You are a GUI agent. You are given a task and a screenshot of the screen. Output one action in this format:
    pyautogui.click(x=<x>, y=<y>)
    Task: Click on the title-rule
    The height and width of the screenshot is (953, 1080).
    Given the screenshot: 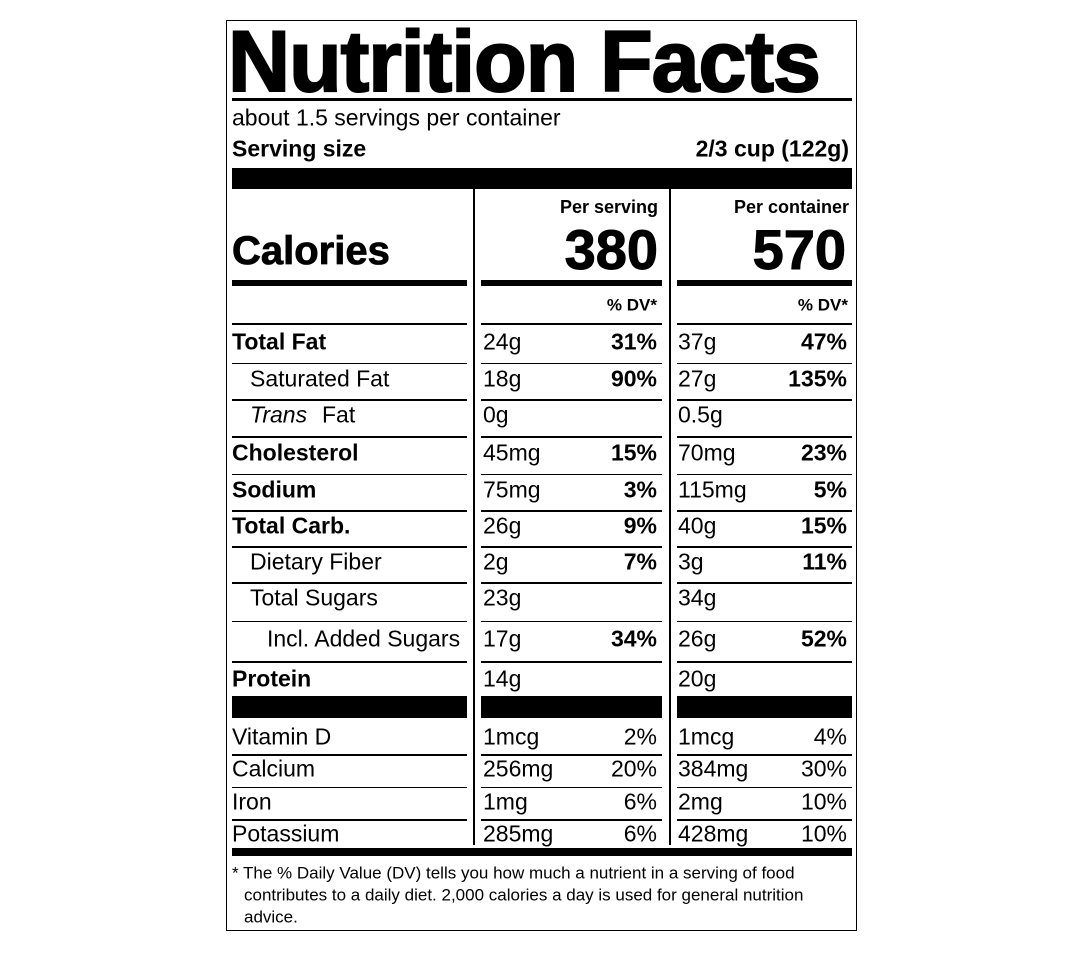 What is the action you would take?
    pyautogui.click(x=542, y=99)
    